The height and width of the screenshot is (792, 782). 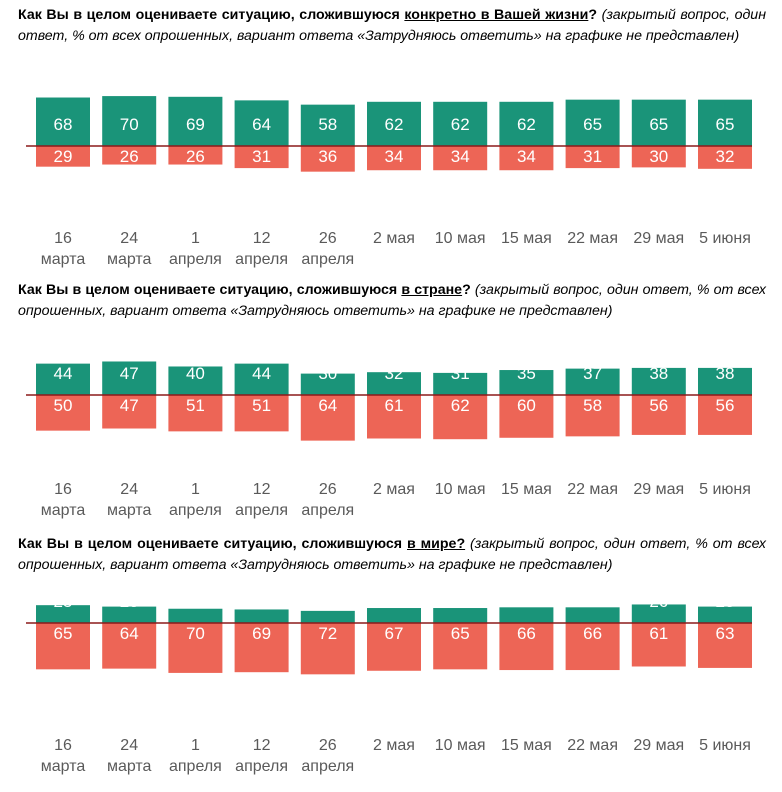 I want to click on bar-group: 44 50, so click(x=63, y=397).